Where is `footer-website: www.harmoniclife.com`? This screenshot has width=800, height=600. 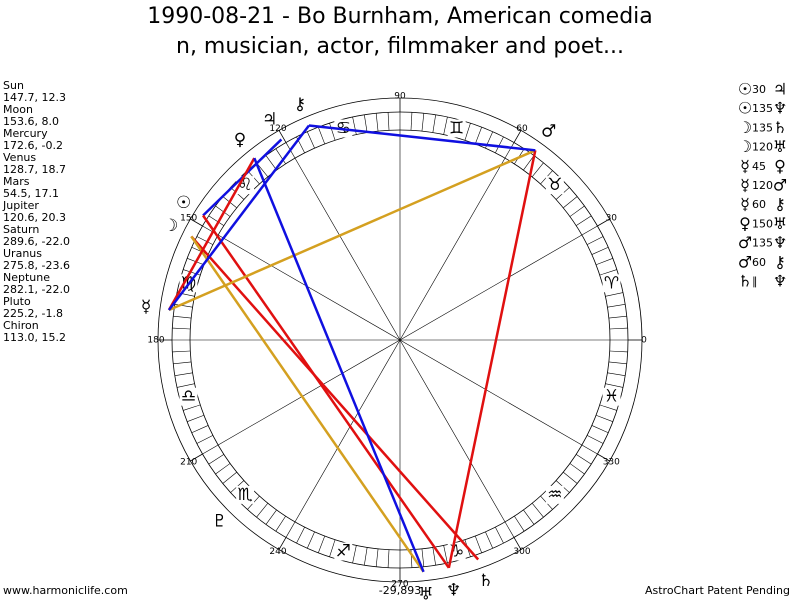
footer-website: www.harmoniclife.com is located at coordinates (65, 590).